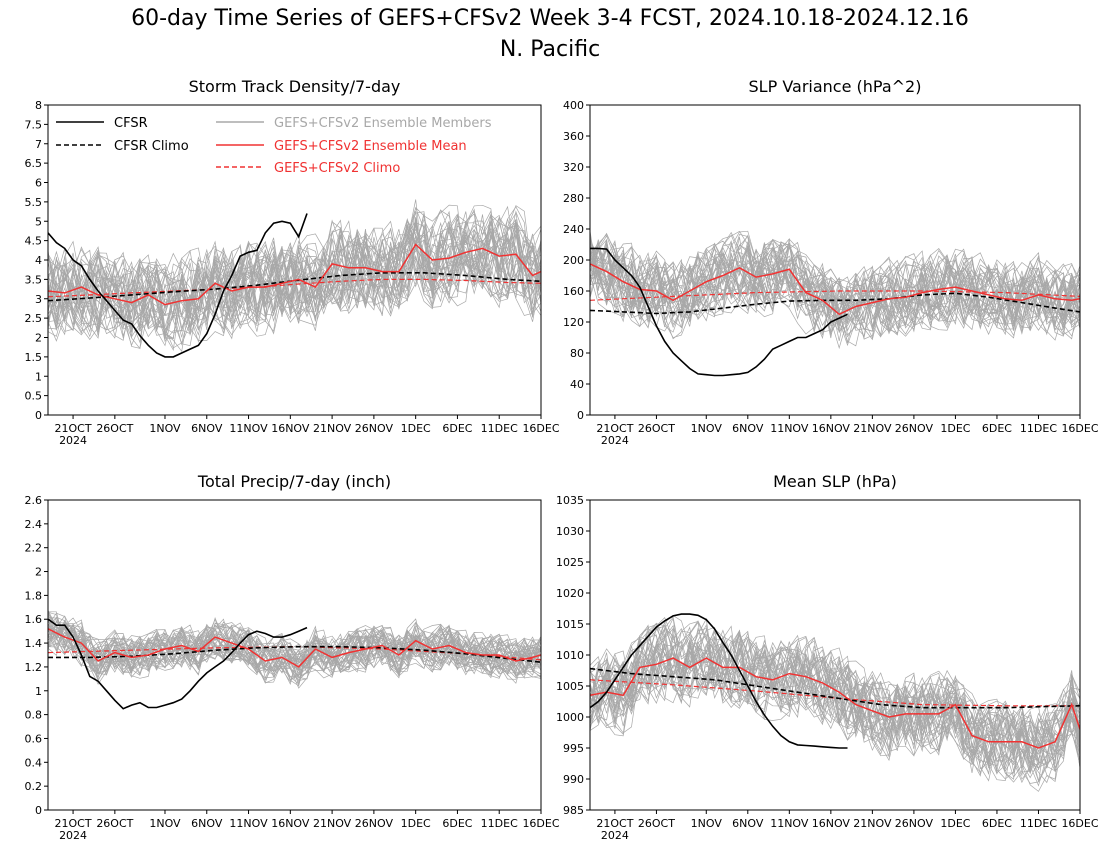  I want to click on y-tick-label: 120, so click(573, 322).